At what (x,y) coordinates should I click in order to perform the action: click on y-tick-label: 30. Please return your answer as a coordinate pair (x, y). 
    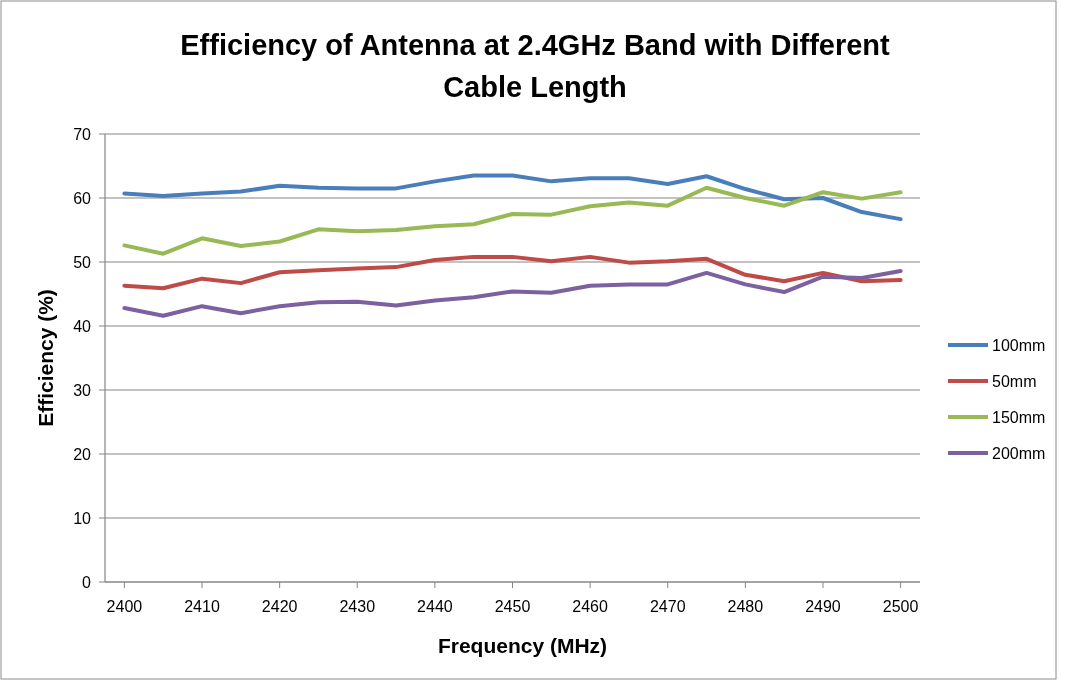
    Looking at the image, I should click on (82, 390).